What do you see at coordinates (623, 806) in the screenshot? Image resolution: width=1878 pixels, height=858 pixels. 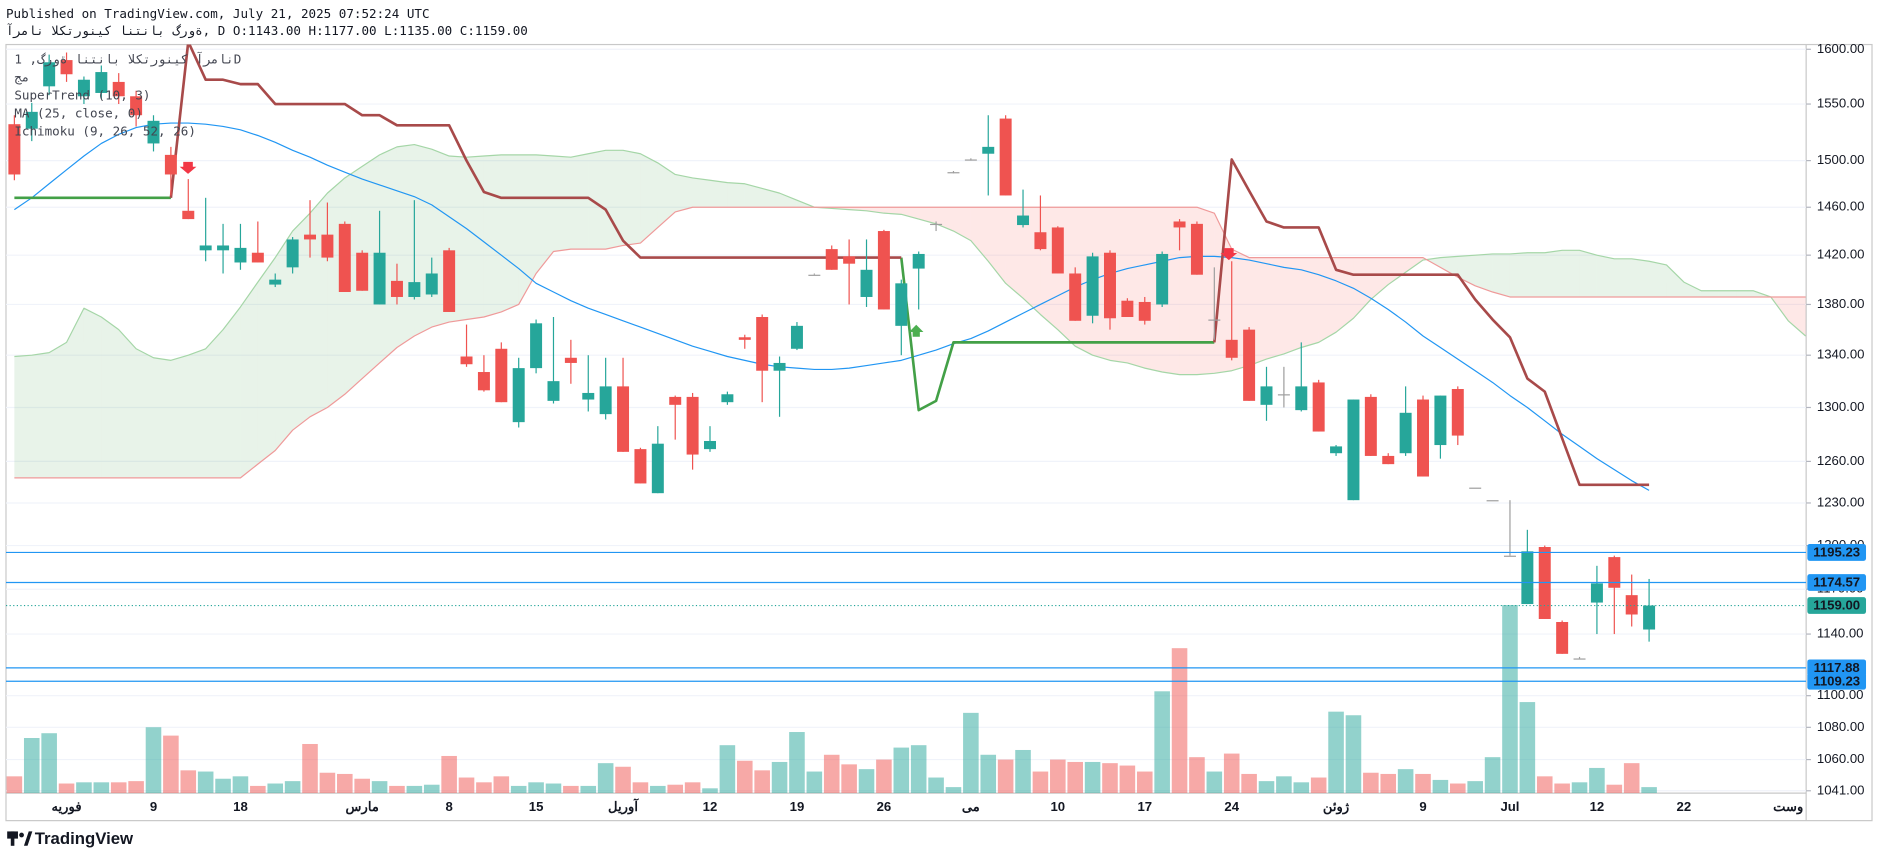 I see `x-tick-label: آوریل` at bounding box center [623, 806].